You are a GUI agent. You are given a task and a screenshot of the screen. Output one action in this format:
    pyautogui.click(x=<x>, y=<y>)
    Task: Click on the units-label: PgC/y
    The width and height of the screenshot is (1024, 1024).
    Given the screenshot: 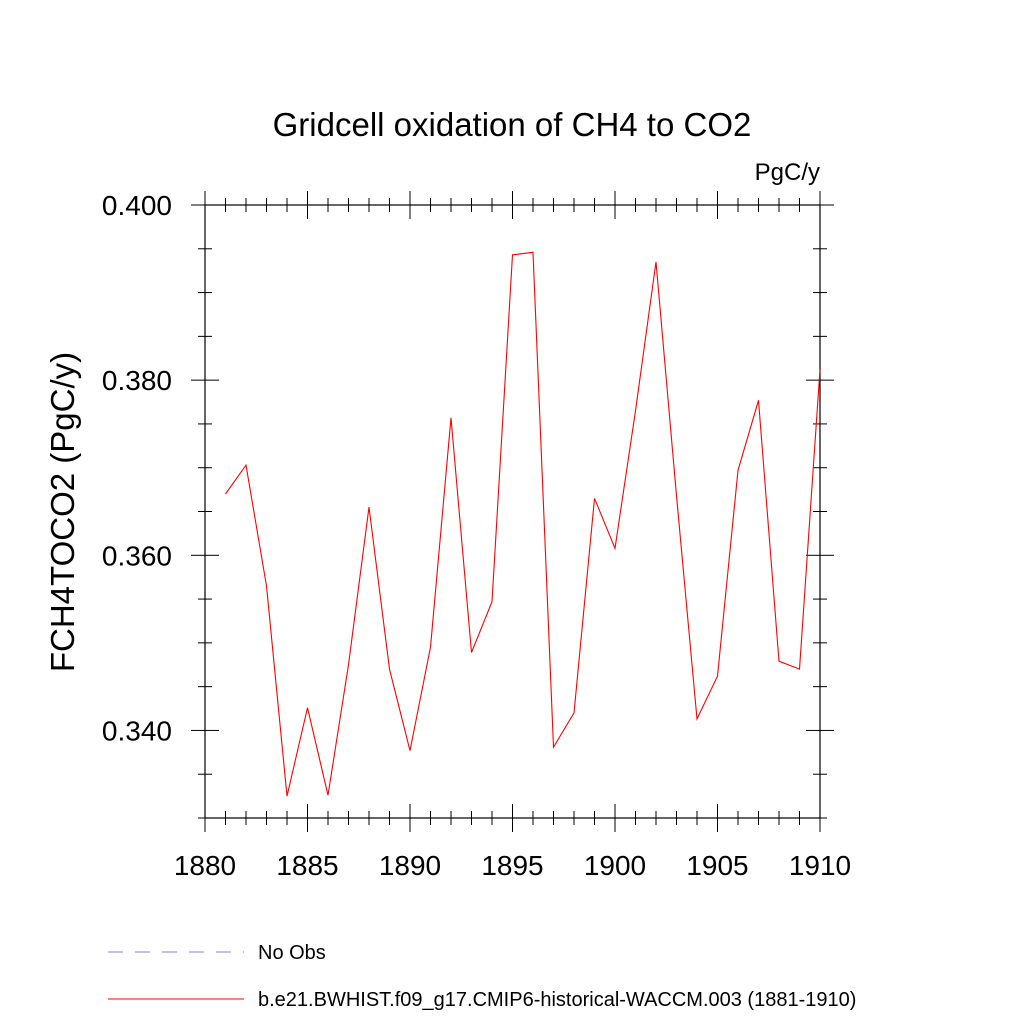 What is the action you would take?
    pyautogui.click(x=787, y=172)
    